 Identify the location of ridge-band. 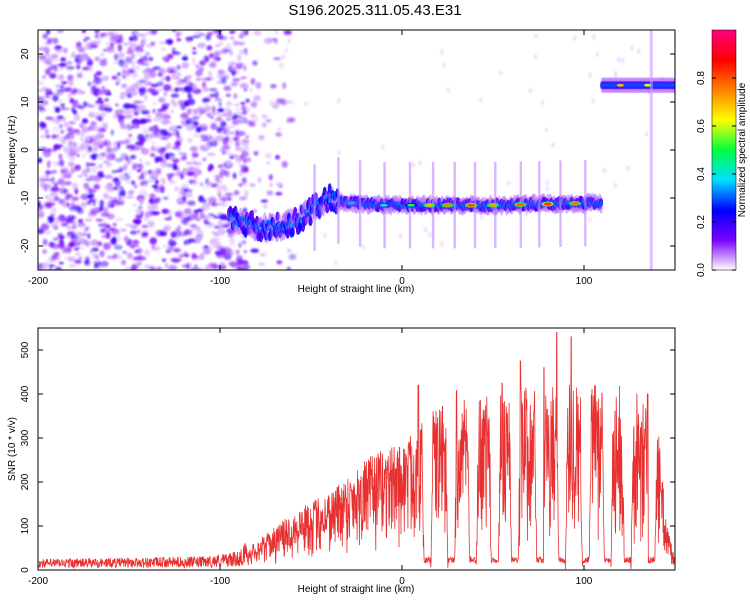
(415, 204).